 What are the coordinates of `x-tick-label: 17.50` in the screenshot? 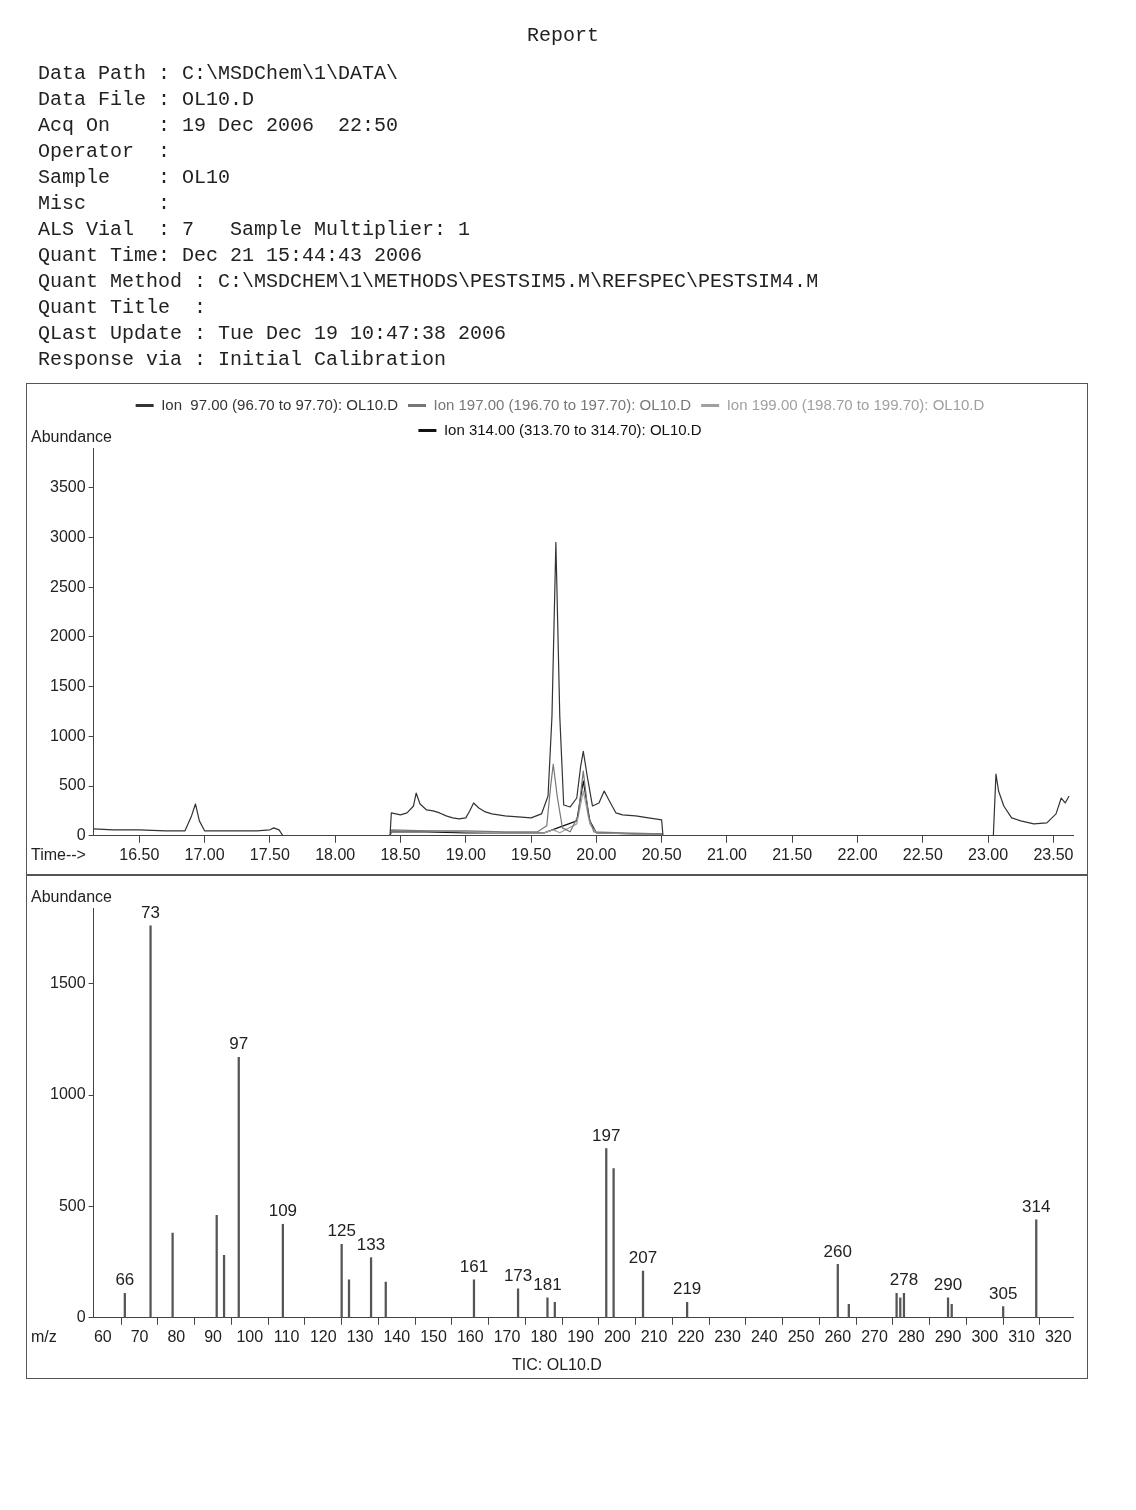 It's located at (269, 854).